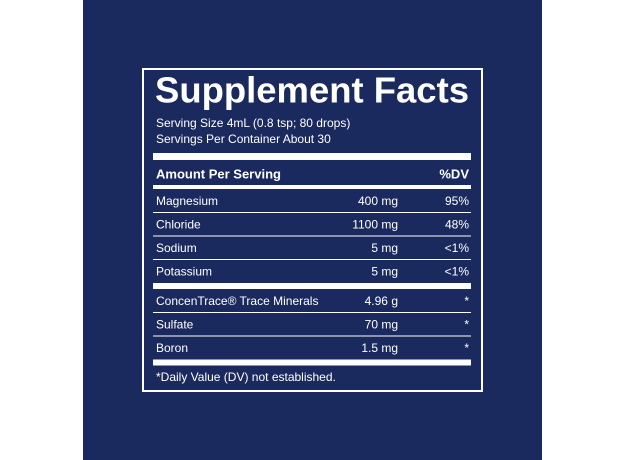 The height and width of the screenshot is (460, 624). I want to click on servings-per-container: Servings Per Container About 30, so click(243, 139).